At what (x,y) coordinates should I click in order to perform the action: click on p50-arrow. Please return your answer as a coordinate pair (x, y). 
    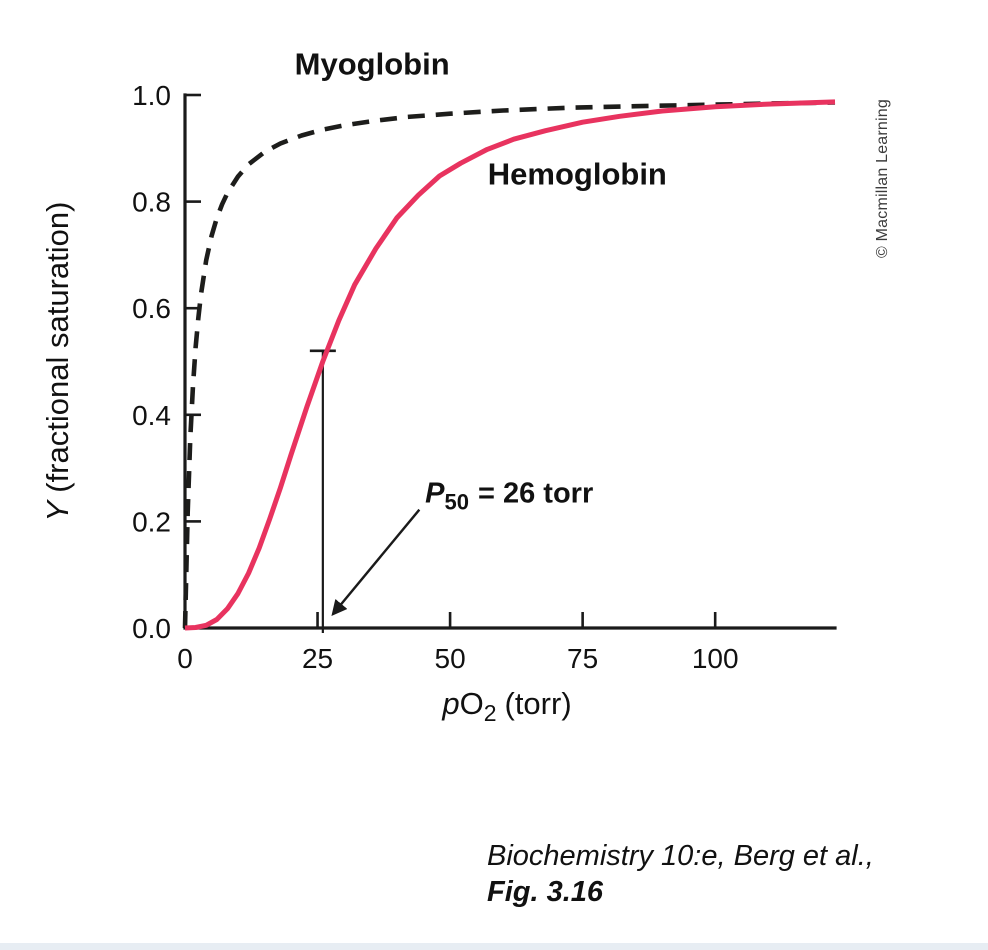
    Looking at the image, I should click on (376, 562).